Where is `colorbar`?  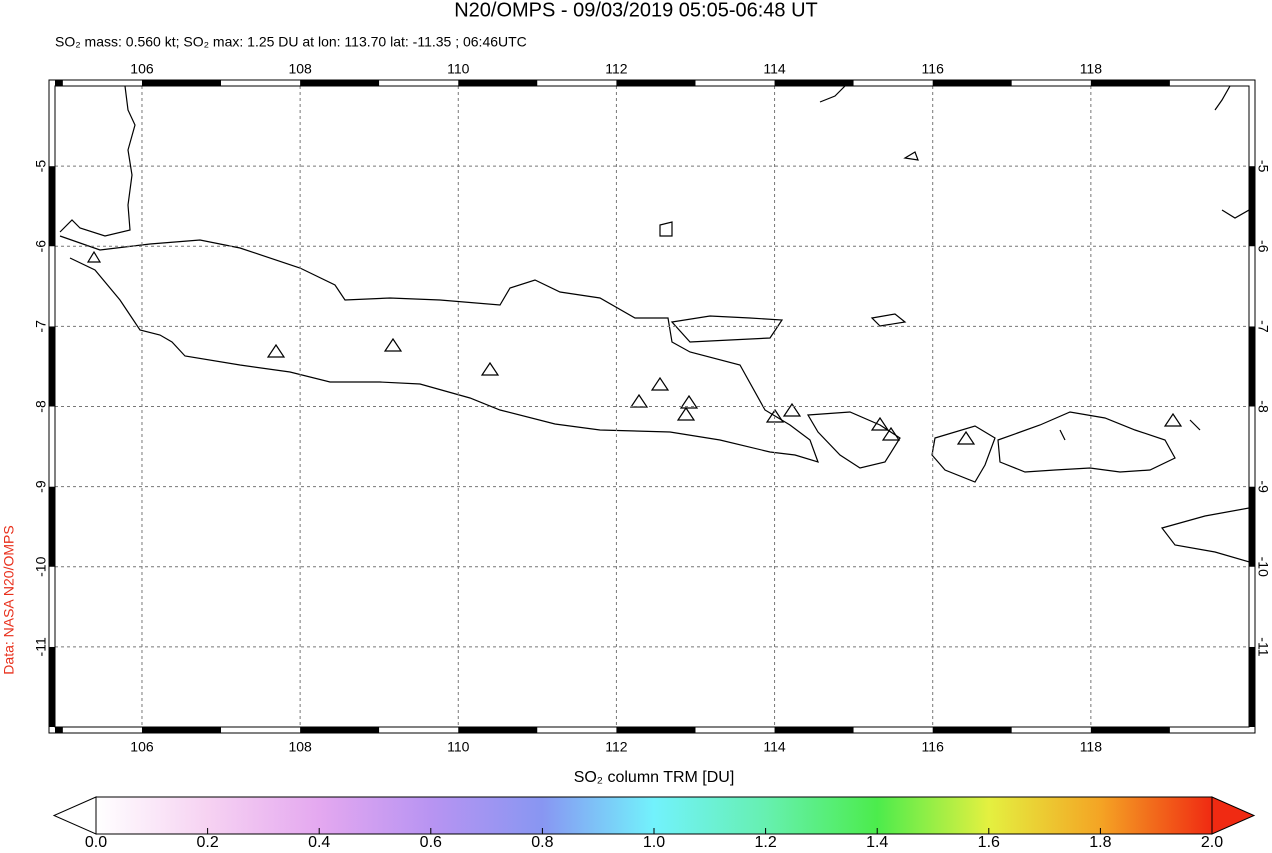 colorbar is located at coordinates (654, 815).